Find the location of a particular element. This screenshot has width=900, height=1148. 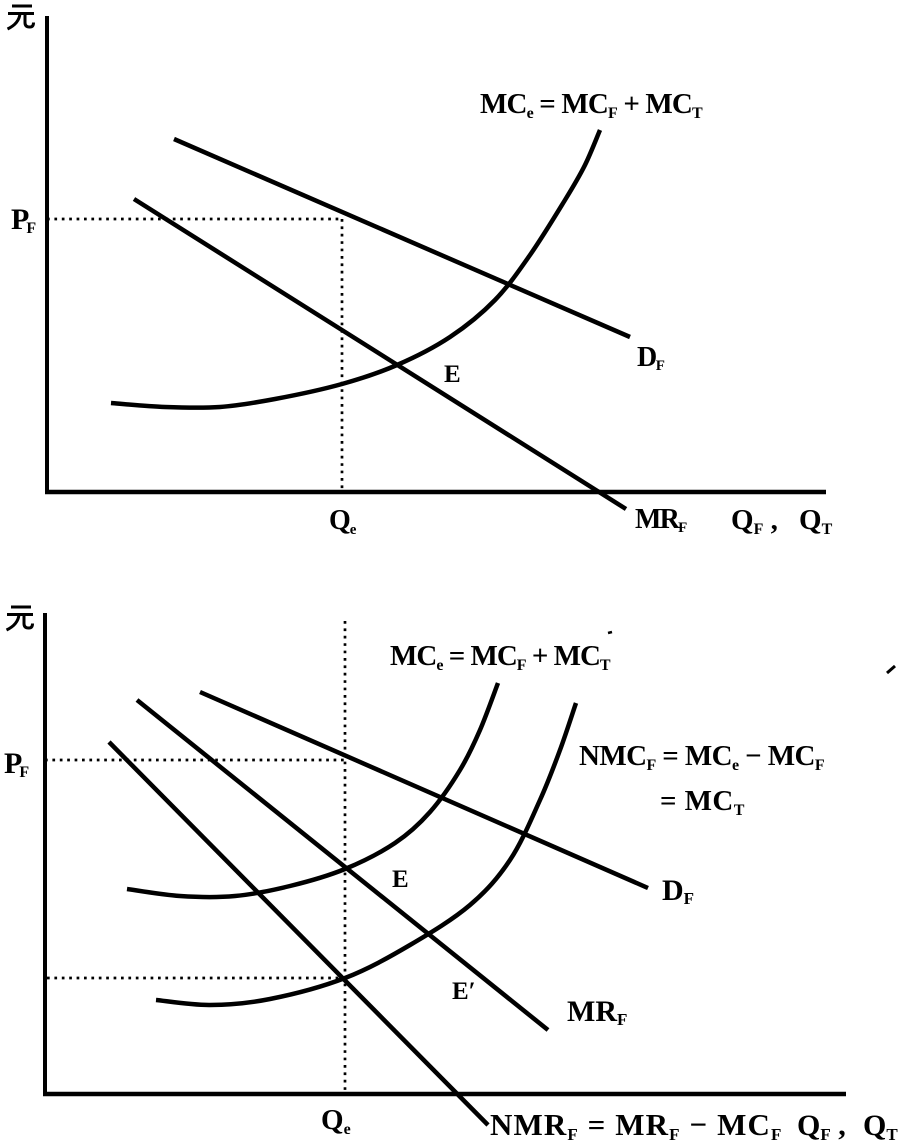

svg-text: E′ is located at coordinates (464, 991).